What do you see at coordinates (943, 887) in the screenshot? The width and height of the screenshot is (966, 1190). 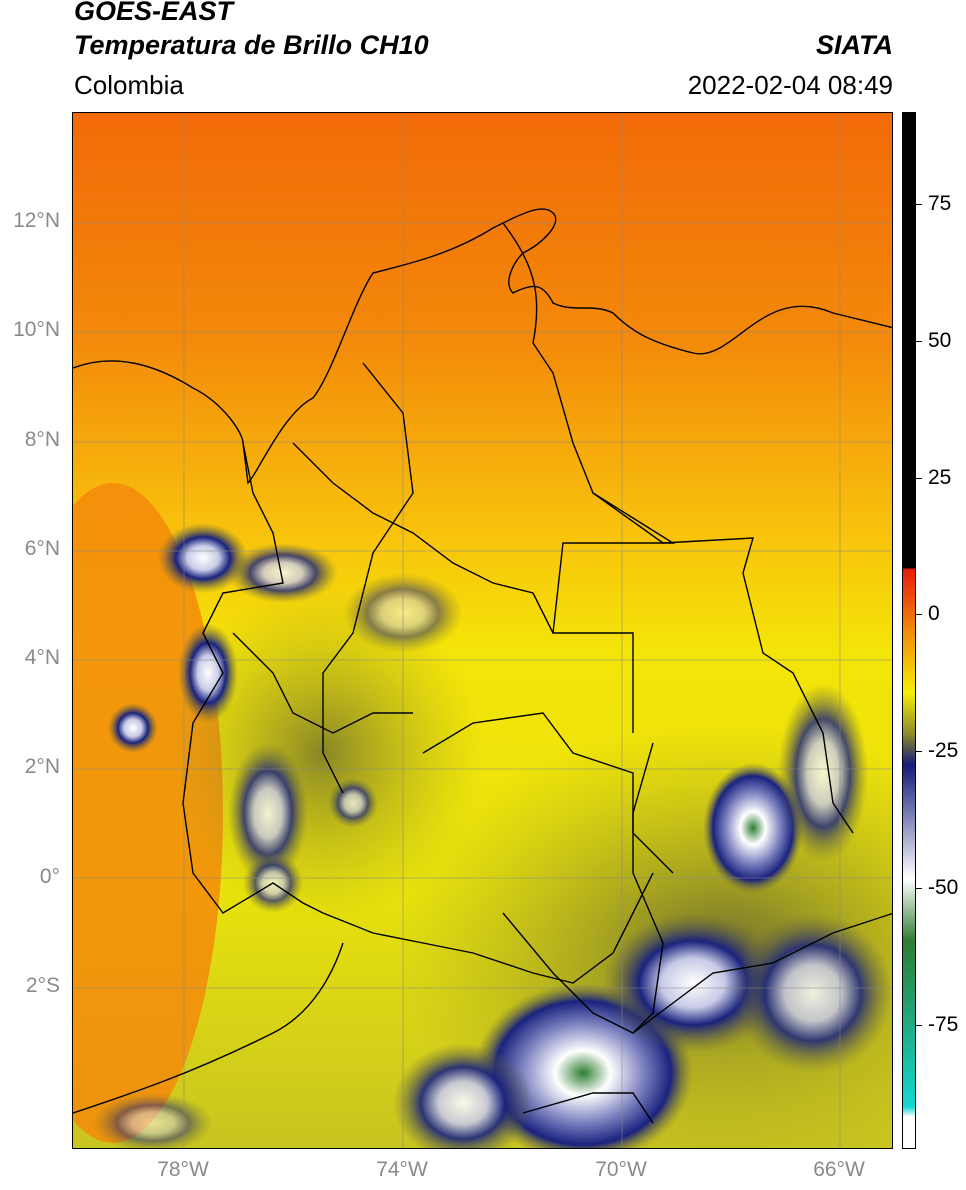 I see `colorbar-label-minus50: -50` at bounding box center [943, 887].